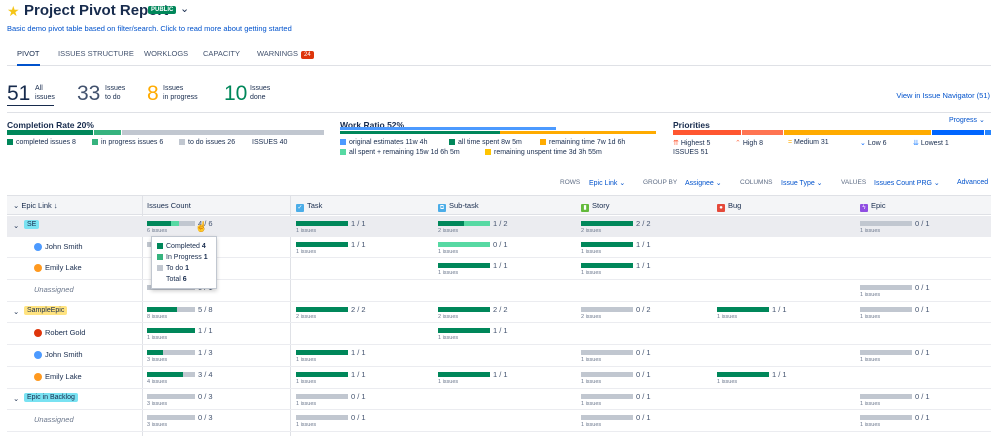 The width and height of the screenshot is (998, 436). What do you see at coordinates (46, 310) in the screenshot?
I see `epic-tag: SampleEpic` at bounding box center [46, 310].